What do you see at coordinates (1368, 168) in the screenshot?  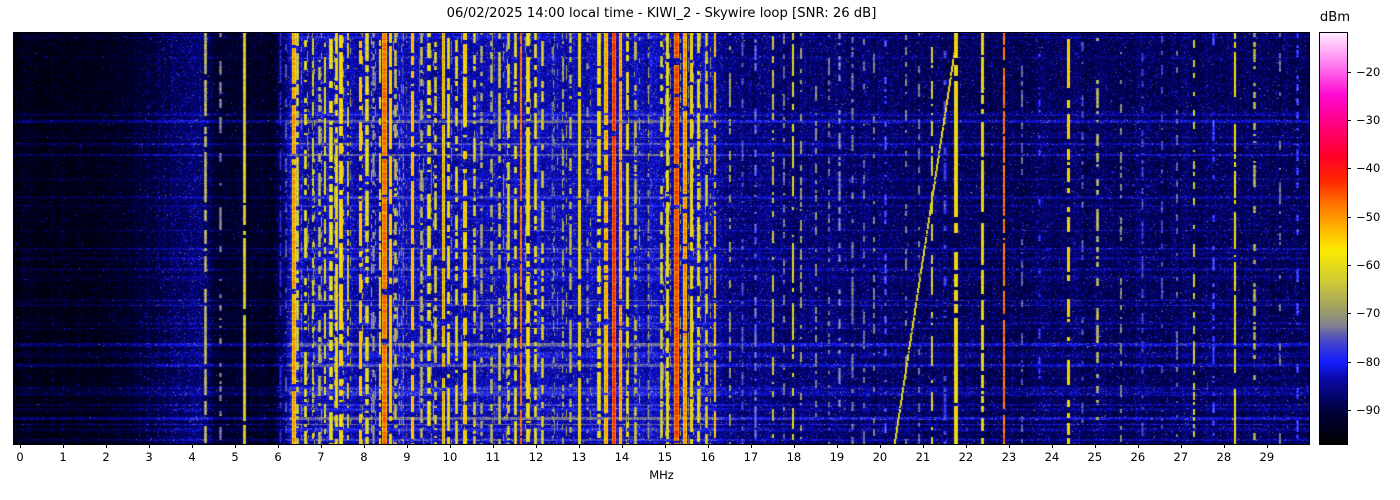 I see `colorbar-tick-label: −40` at bounding box center [1368, 168].